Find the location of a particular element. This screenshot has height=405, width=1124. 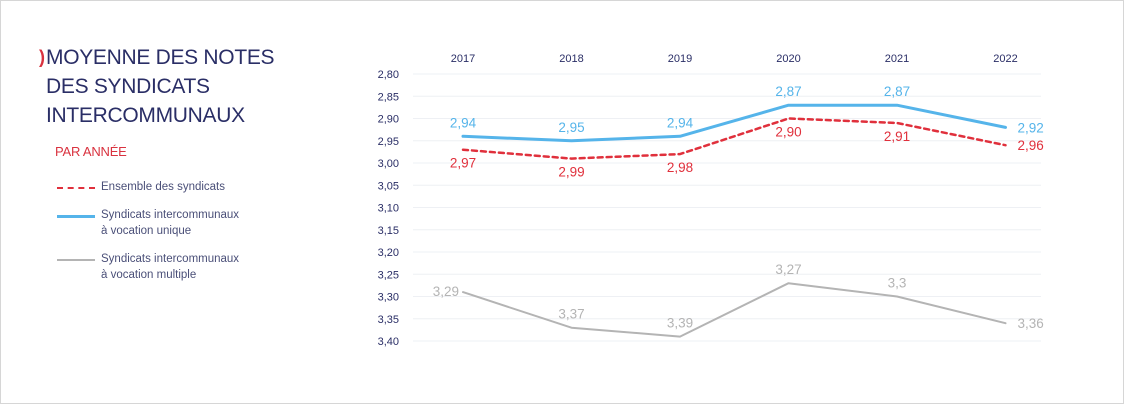

legend-swatch-ensemble is located at coordinates (76, 188).